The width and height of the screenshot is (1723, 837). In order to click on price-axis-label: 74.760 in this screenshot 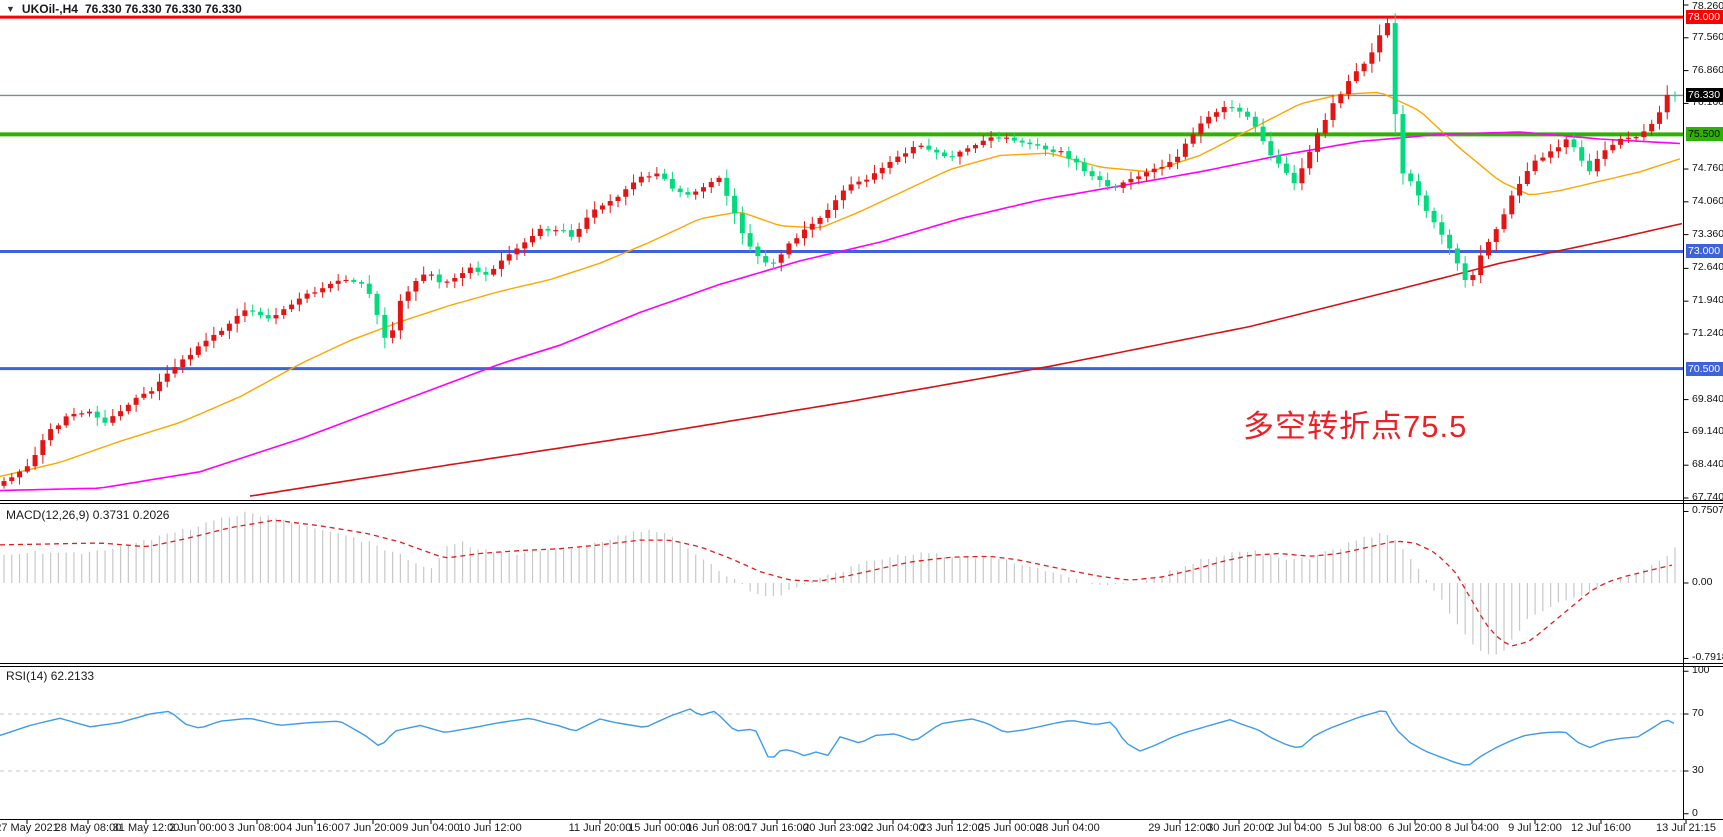, I will do `click(1707, 168)`.